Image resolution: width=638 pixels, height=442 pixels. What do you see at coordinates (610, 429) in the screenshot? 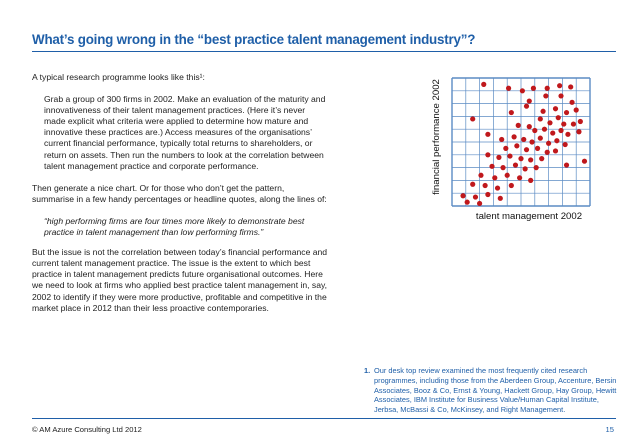
I see `page-number: 15` at bounding box center [610, 429].